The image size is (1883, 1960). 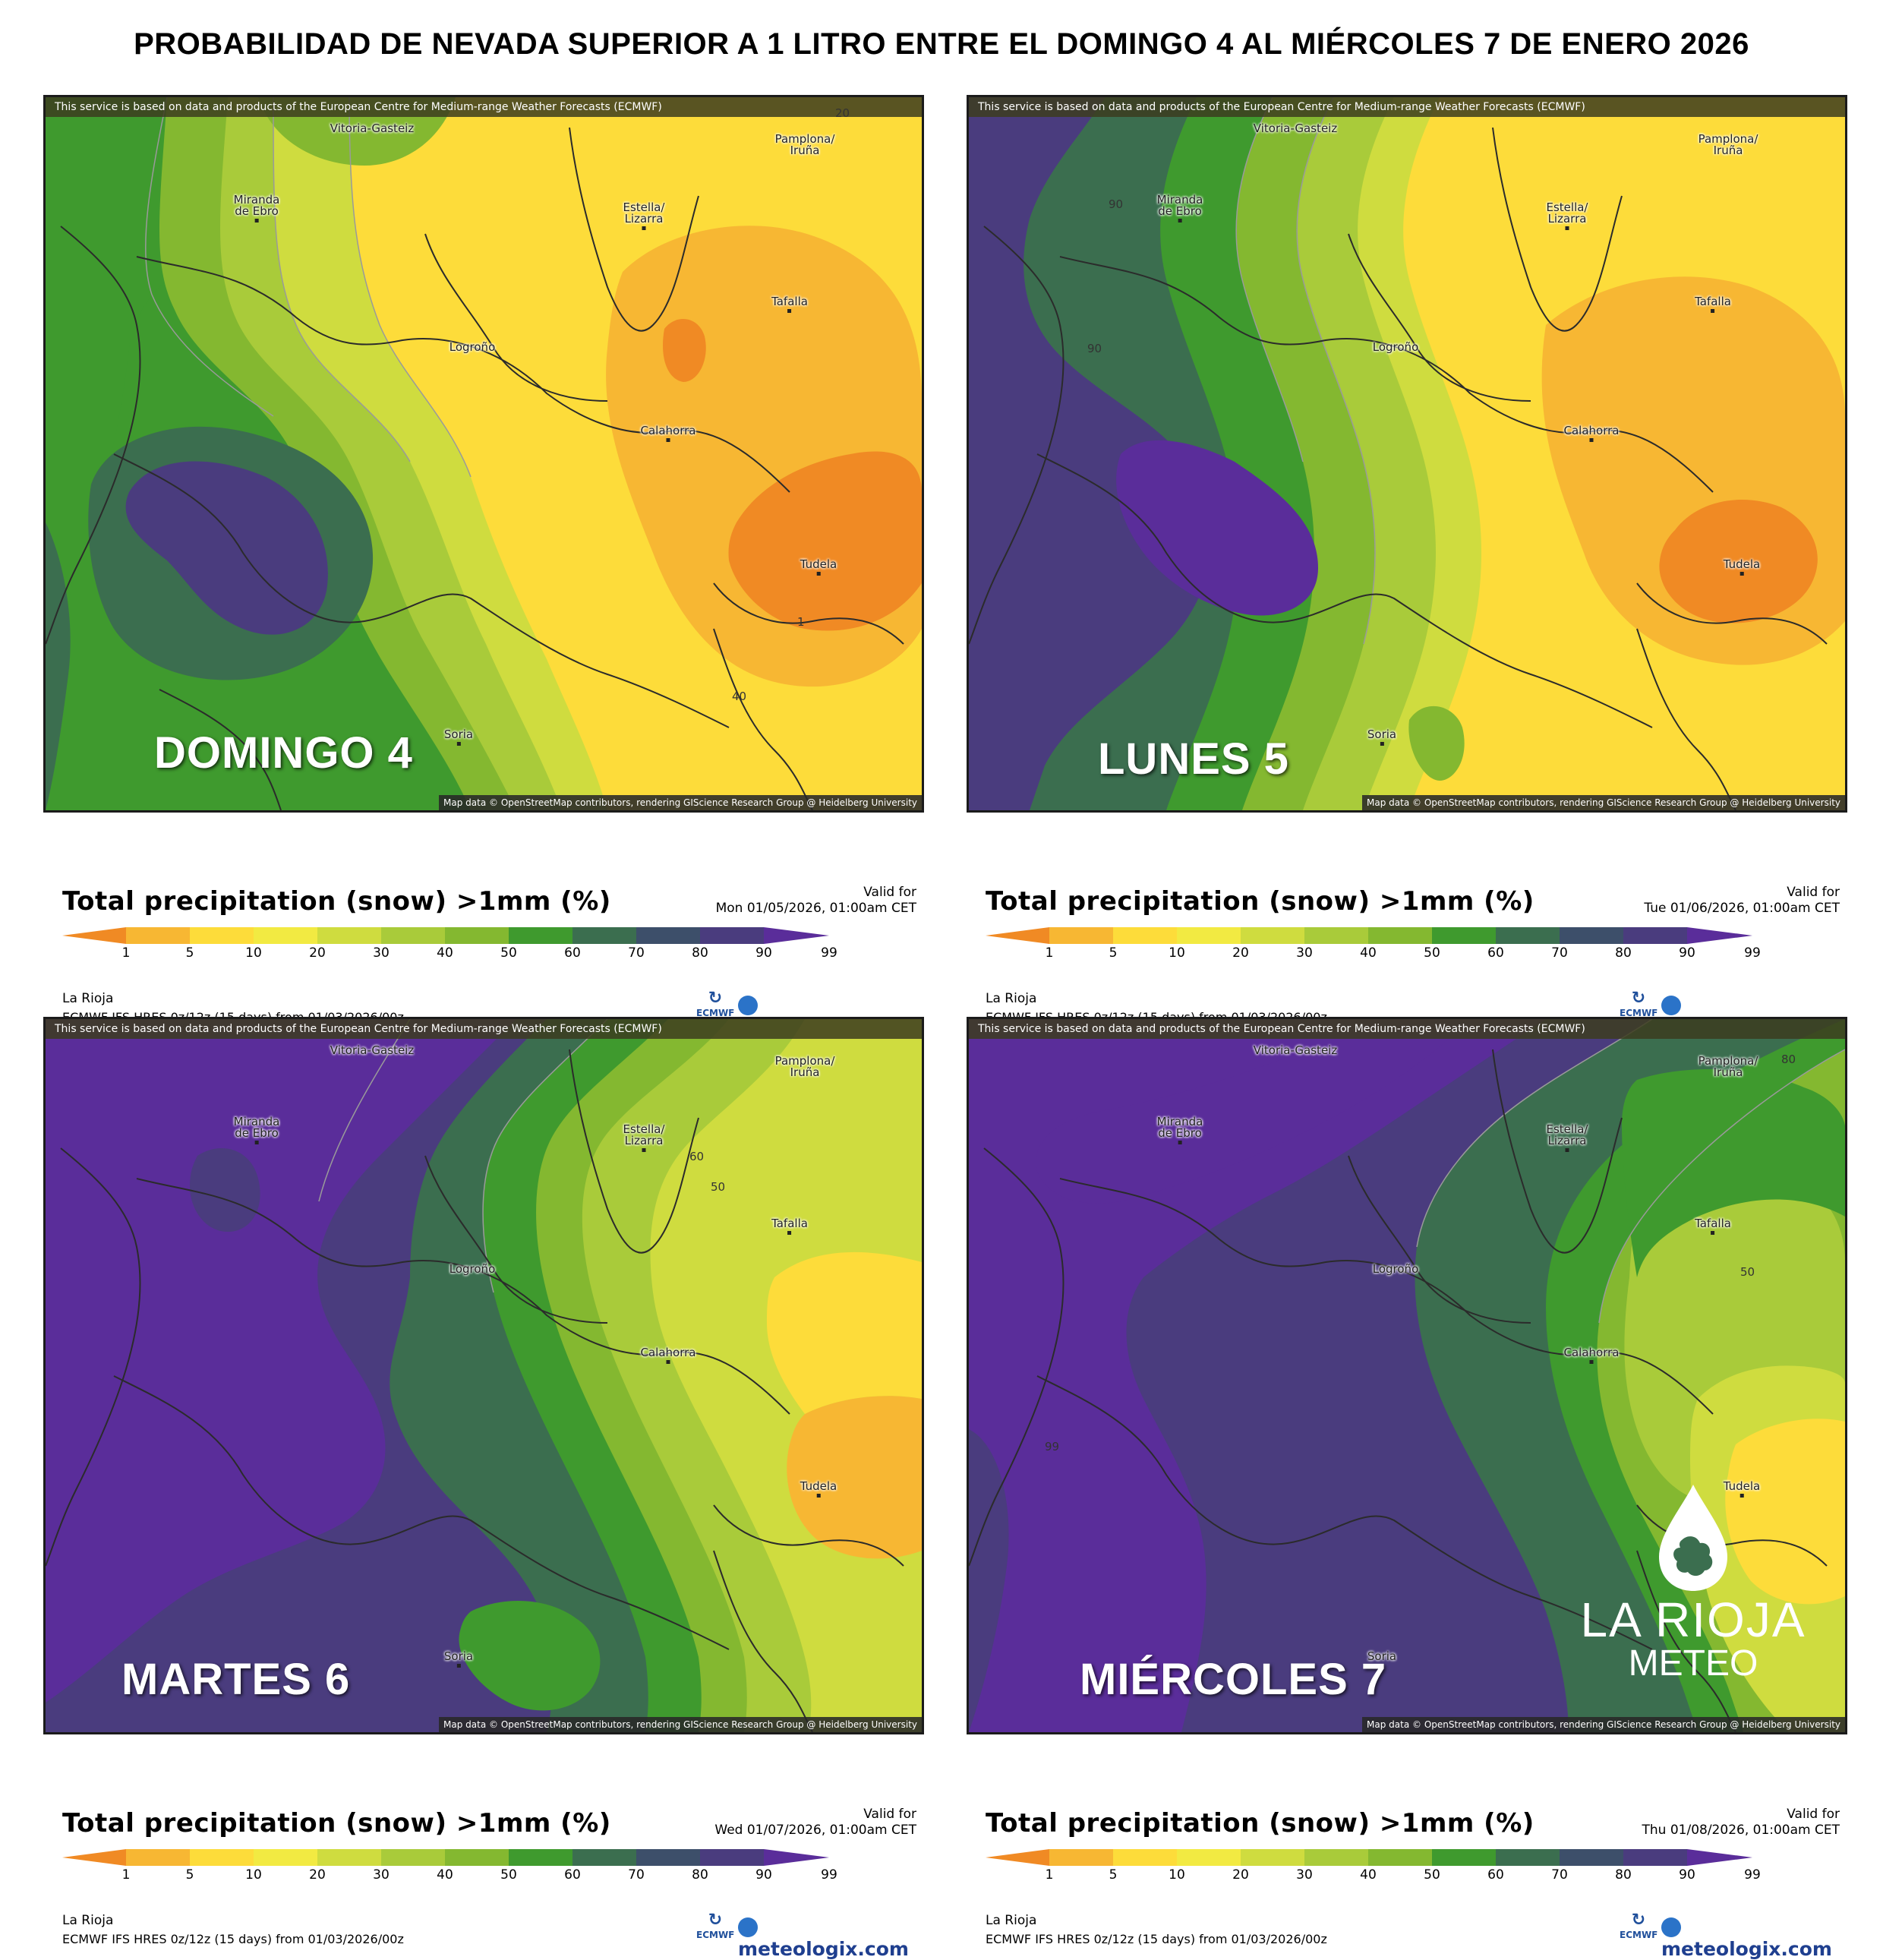 What do you see at coordinates (1693, 1619) in the screenshot?
I see `logo-name: LA RIOJA` at bounding box center [1693, 1619].